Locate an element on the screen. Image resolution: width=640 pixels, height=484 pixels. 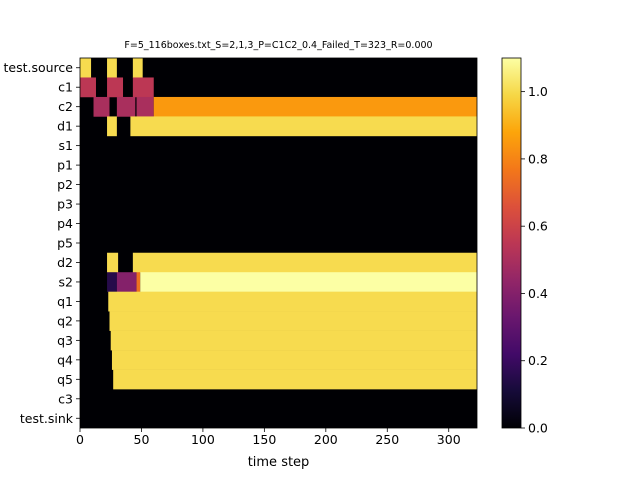
x-axis-label: time step is located at coordinates (278, 462).